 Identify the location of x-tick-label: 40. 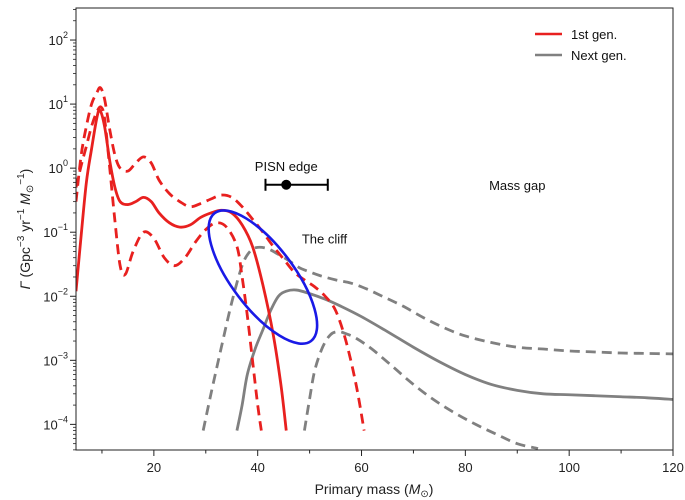
(257, 467).